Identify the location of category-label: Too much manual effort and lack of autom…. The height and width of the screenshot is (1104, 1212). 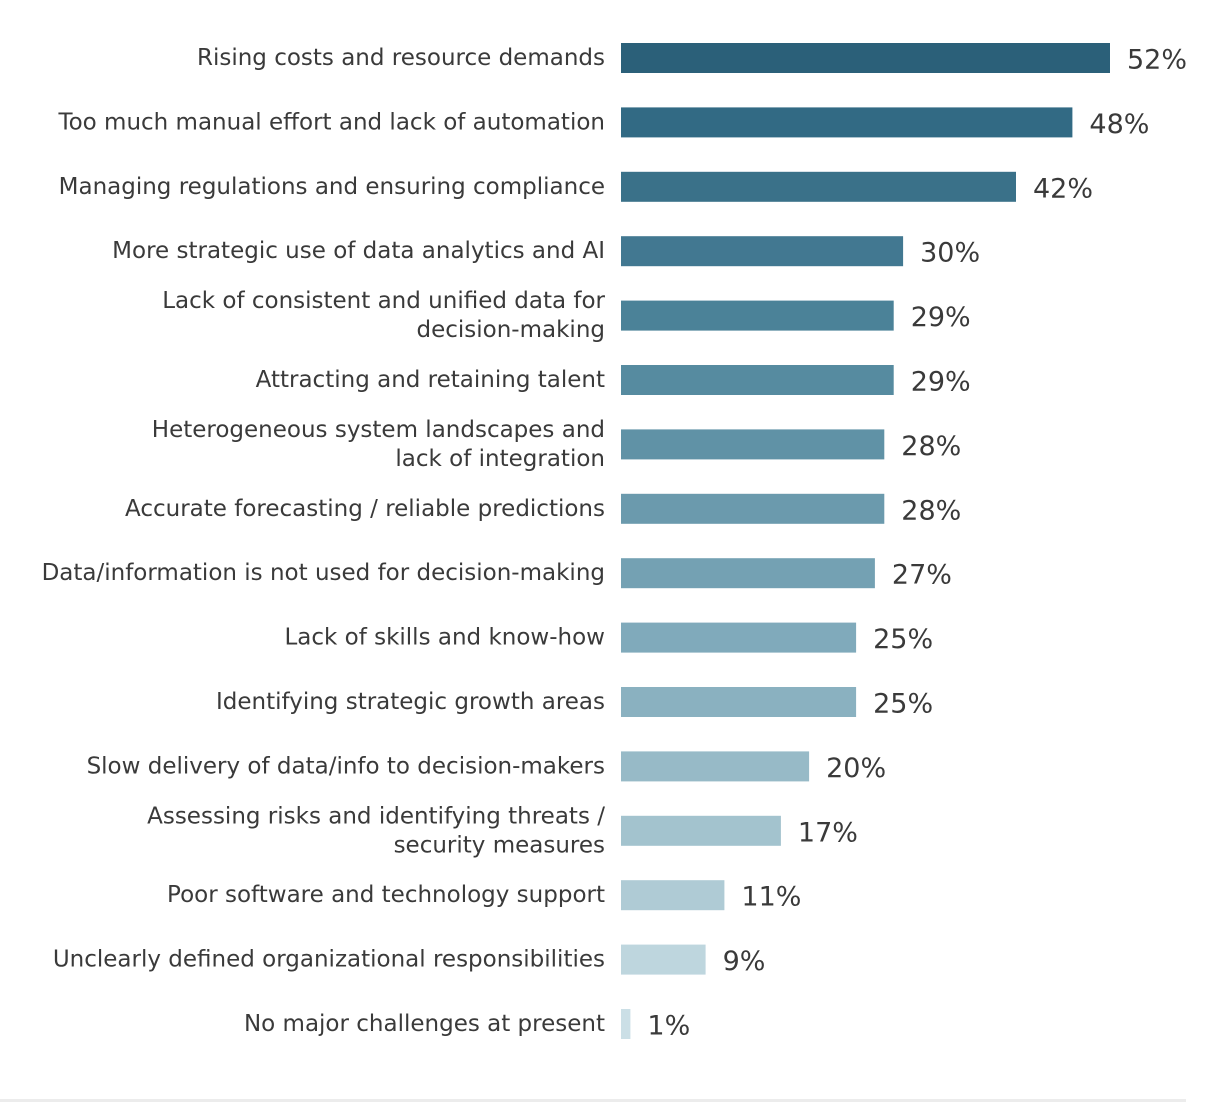
(331, 122).